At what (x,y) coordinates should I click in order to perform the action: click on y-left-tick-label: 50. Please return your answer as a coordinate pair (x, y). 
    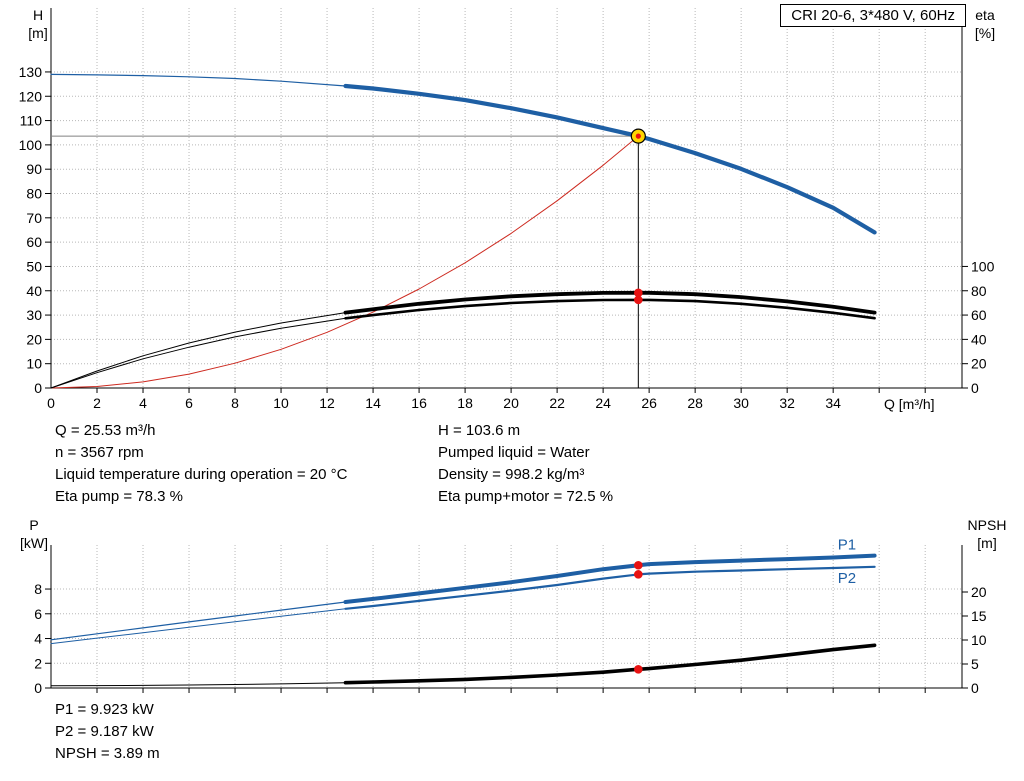
    Looking at the image, I should click on (34, 266).